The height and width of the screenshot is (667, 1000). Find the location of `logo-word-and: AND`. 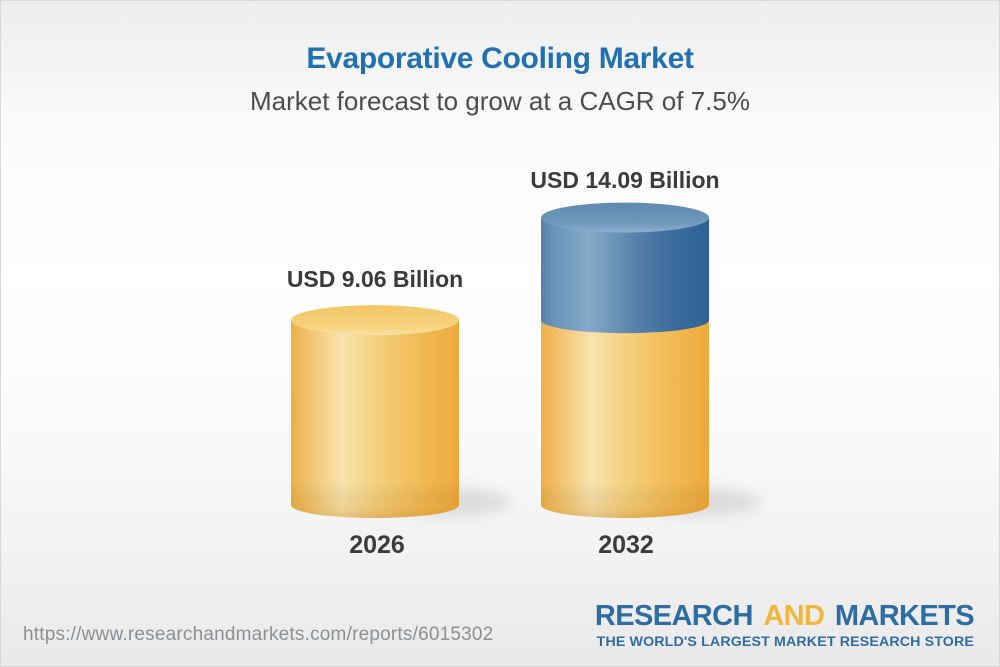

logo-word-and: AND is located at coordinates (794, 616).